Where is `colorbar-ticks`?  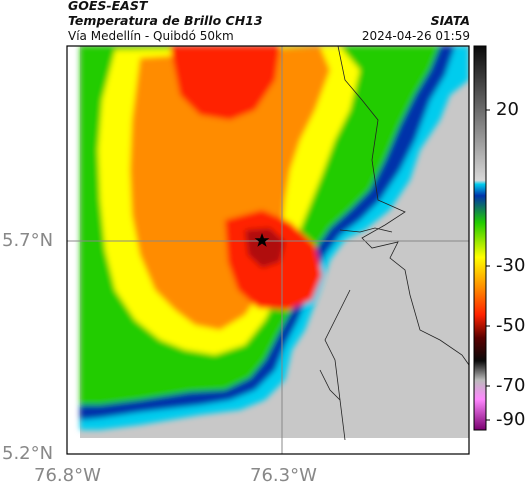 colorbar-ticks is located at coordinates (488, 265).